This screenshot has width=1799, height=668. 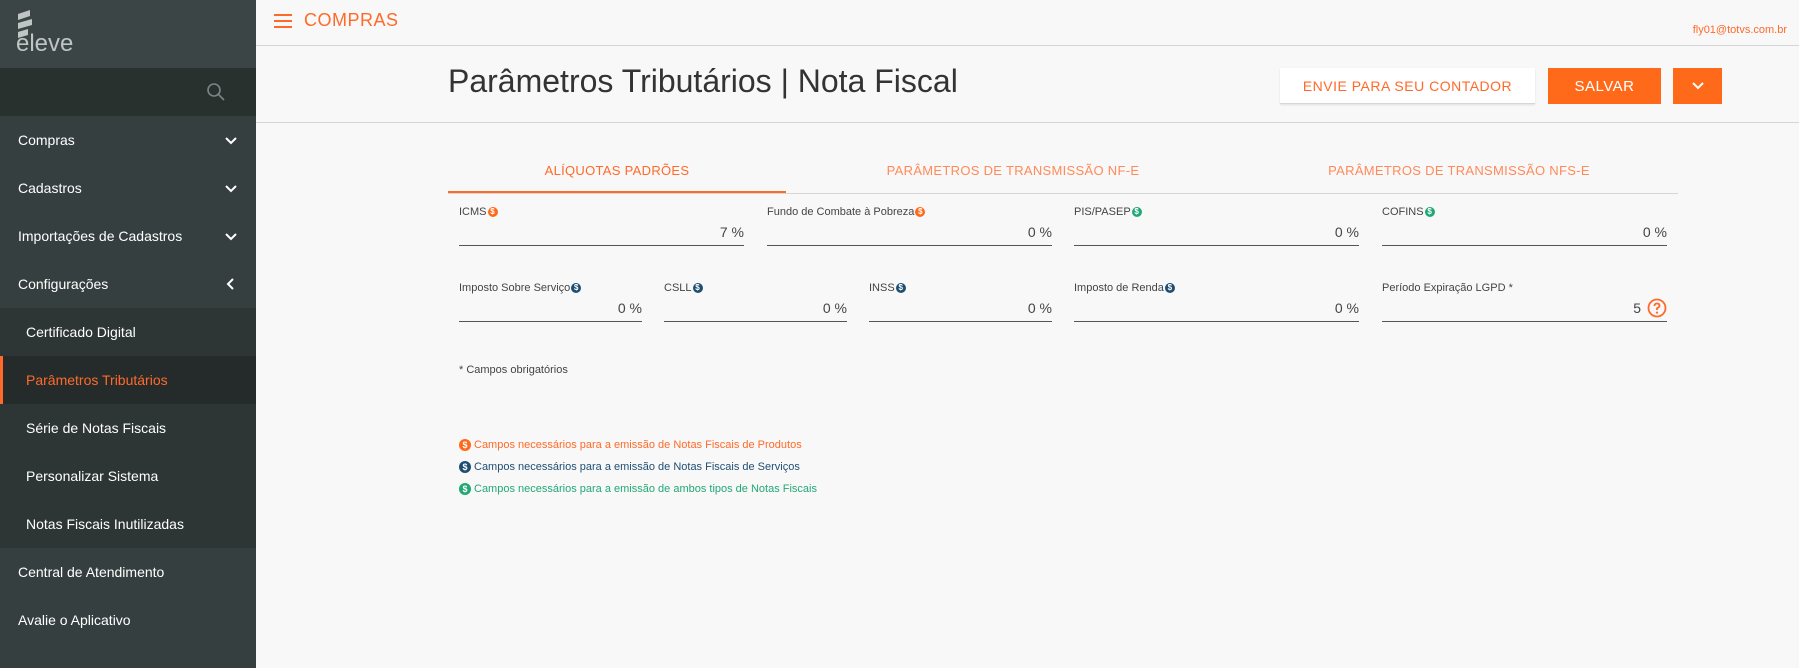 What do you see at coordinates (50, 188) in the screenshot?
I see `sidebar-item-label: Cadastros` at bounding box center [50, 188].